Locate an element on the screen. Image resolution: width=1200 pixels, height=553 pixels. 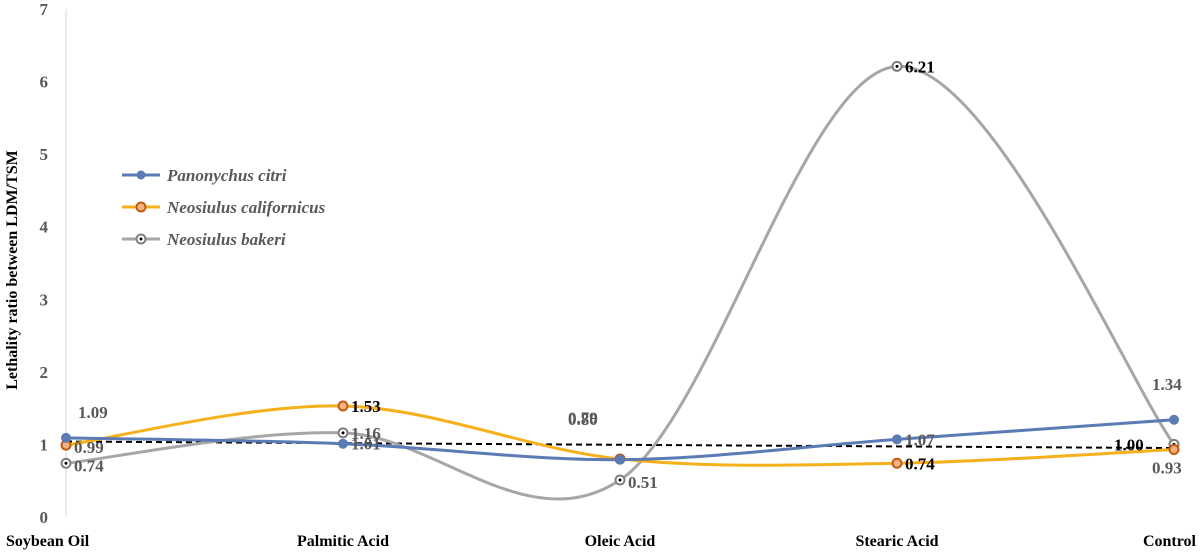
data-label: 1.09 is located at coordinates (93, 412).